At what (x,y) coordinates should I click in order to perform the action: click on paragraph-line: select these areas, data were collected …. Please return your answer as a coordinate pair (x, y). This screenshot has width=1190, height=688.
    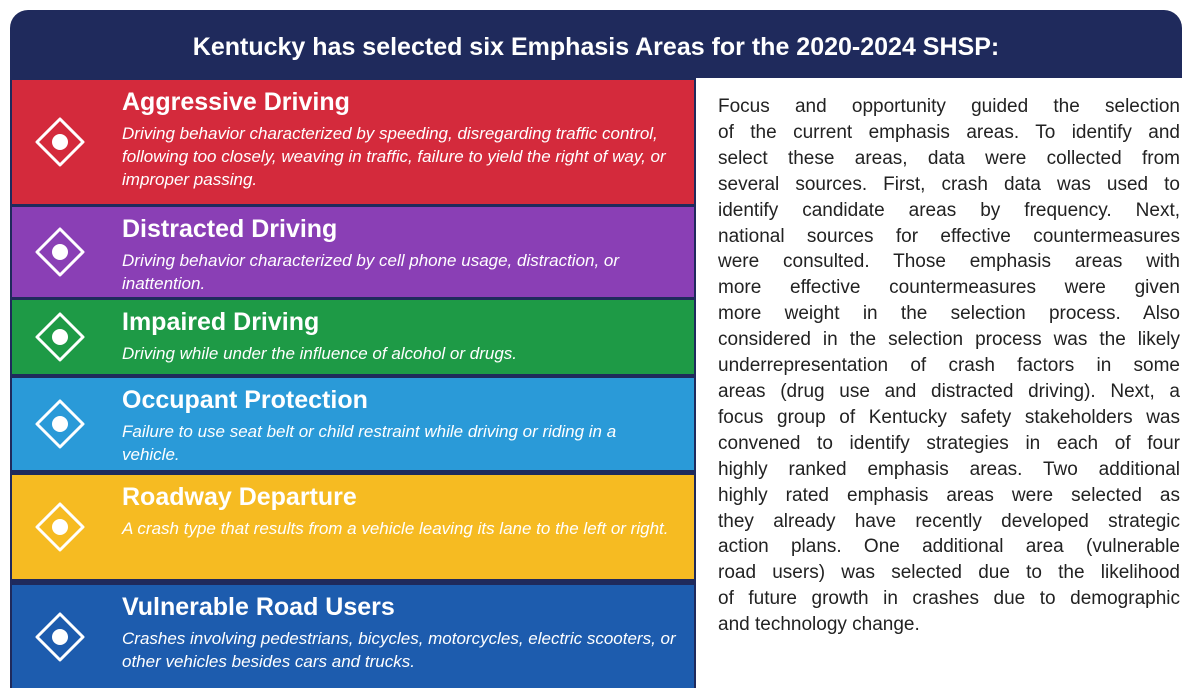
    Looking at the image, I should click on (949, 158).